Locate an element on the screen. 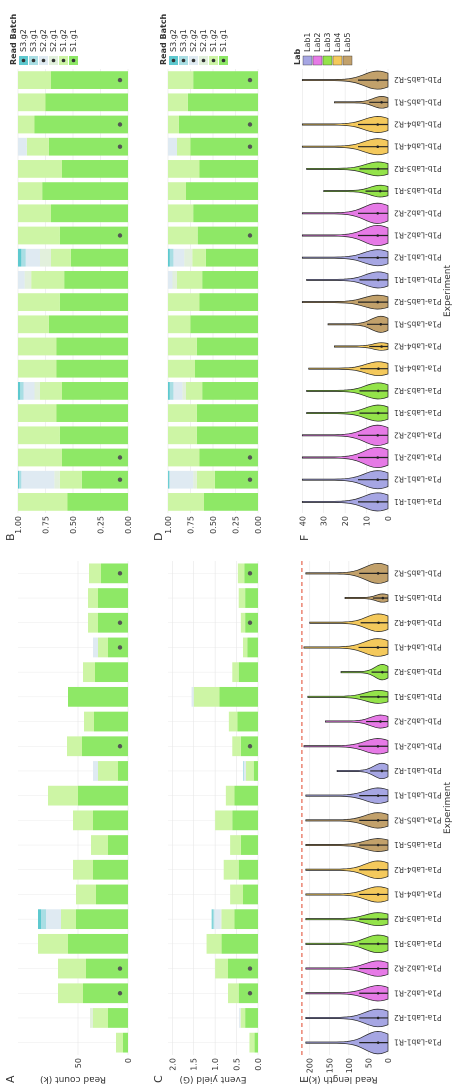 Image resolution: width=474 pixels, height=1089 pixels. legend-label: S1.g1 is located at coordinates (73, 40).